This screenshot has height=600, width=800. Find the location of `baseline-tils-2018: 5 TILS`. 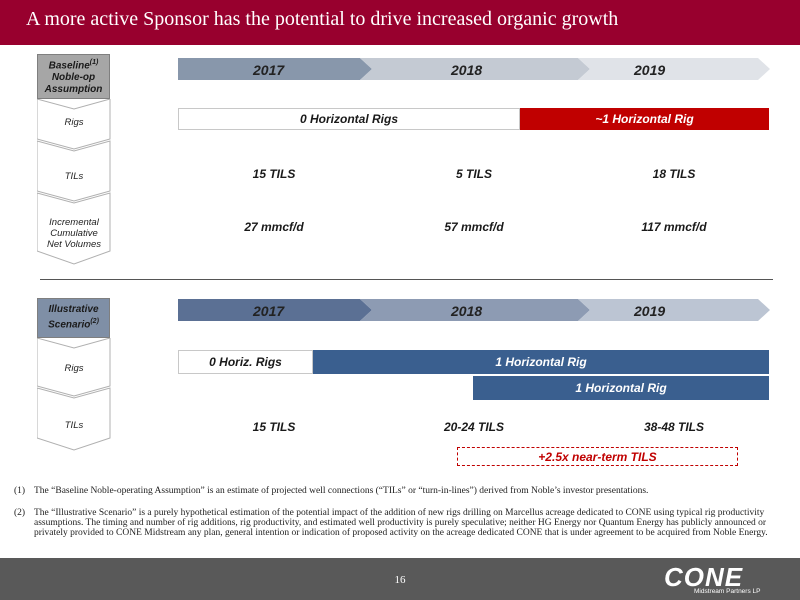

baseline-tils-2018: 5 TILS is located at coordinates (473, 174).